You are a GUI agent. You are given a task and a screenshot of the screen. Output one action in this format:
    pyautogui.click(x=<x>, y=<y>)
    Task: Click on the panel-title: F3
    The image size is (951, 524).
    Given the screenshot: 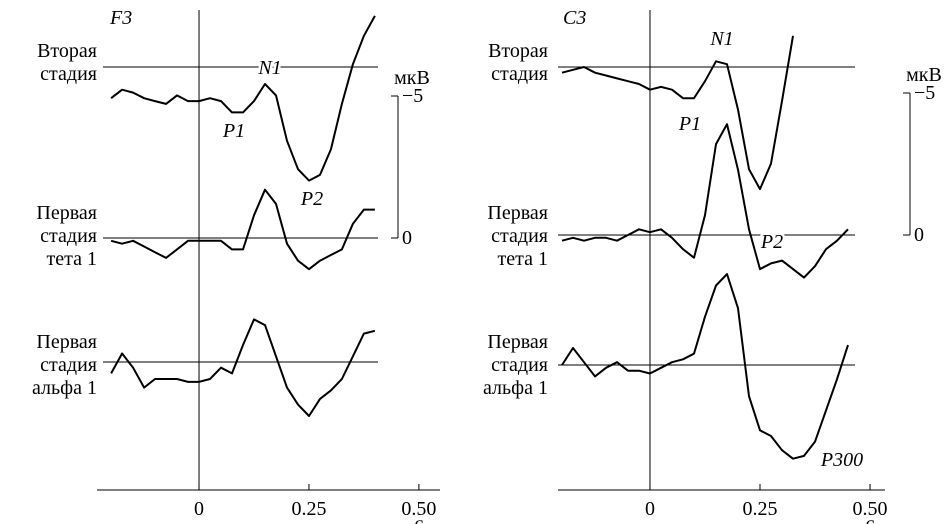 What is the action you would take?
    pyautogui.click(x=120, y=18)
    